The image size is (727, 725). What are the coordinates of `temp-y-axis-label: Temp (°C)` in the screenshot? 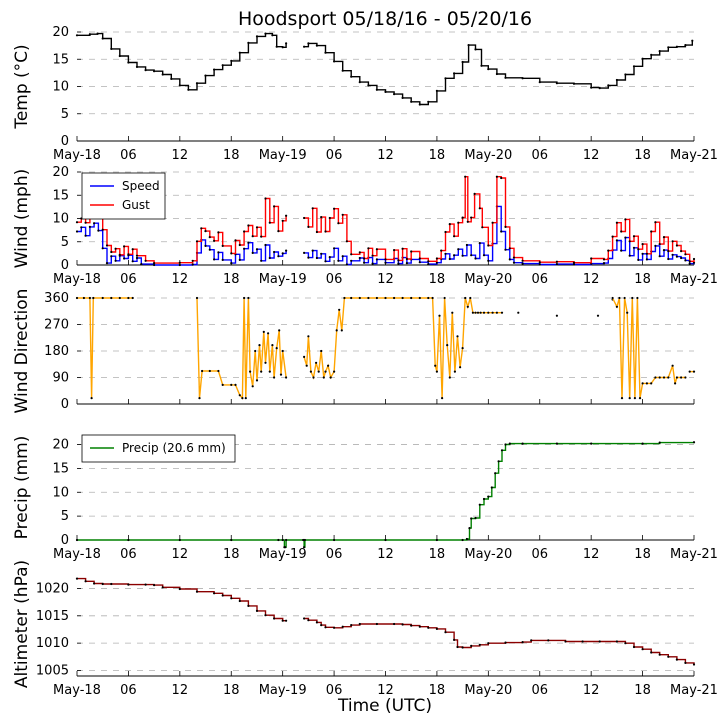 It's located at (22, 86).